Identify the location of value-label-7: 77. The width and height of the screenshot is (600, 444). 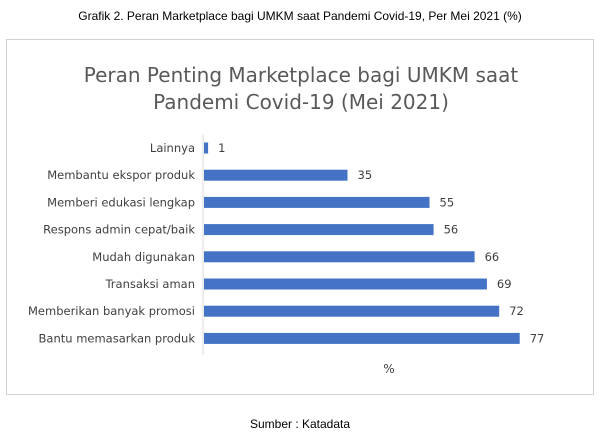
(537, 338).